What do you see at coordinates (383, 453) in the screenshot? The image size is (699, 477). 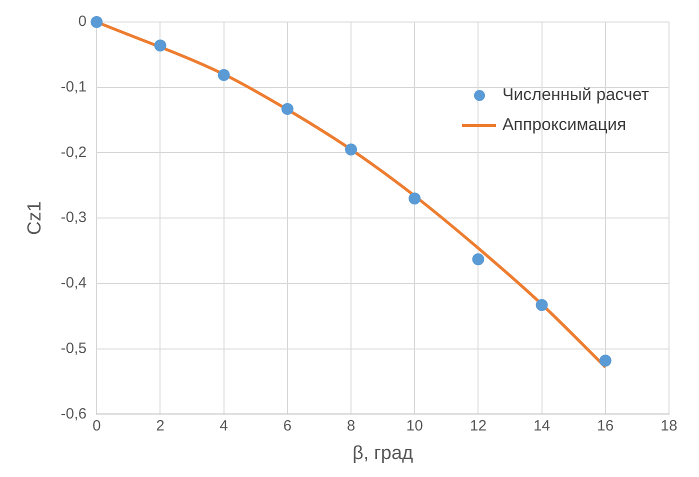 I see `x-axis-title: β, град` at bounding box center [383, 453].